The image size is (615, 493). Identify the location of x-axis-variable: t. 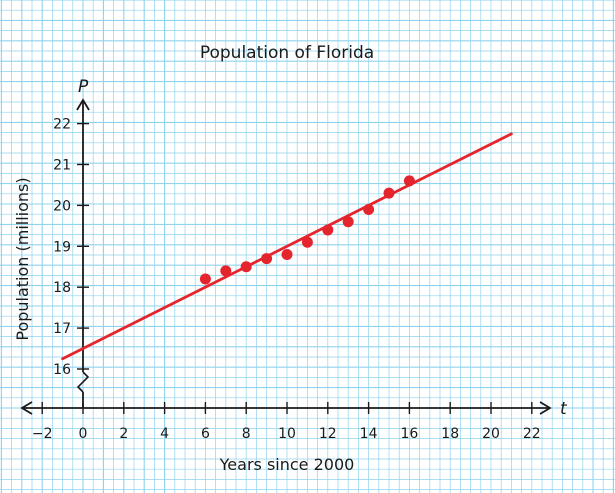
(564, 409).